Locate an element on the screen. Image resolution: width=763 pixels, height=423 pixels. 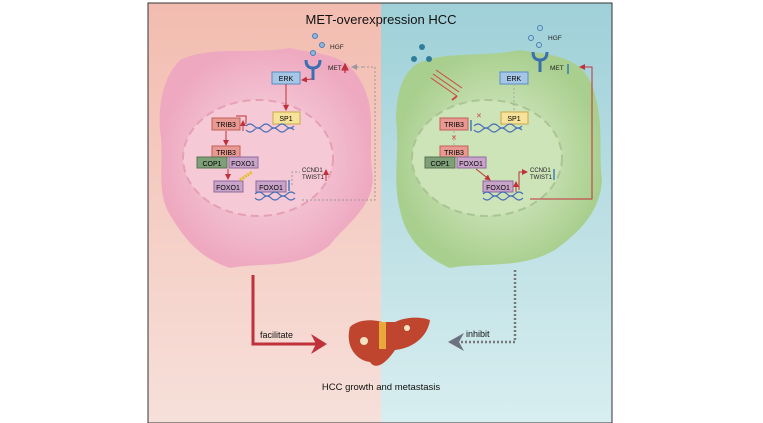
foxo1-ub-box is located at coordinates (228, 186).